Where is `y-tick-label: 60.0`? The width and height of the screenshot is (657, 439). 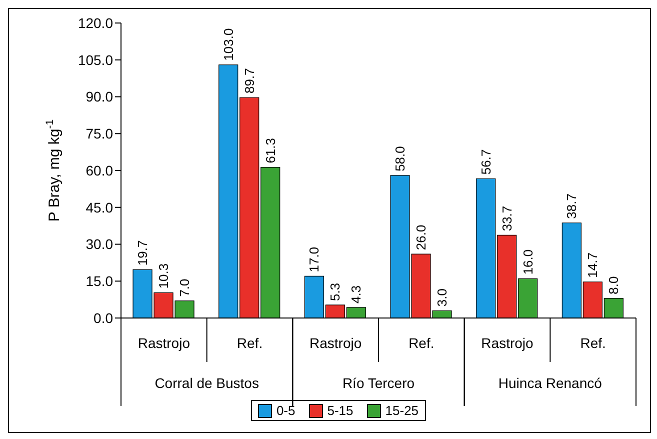
y-tick-label: 60.0 is located at coordinates (100, 170).